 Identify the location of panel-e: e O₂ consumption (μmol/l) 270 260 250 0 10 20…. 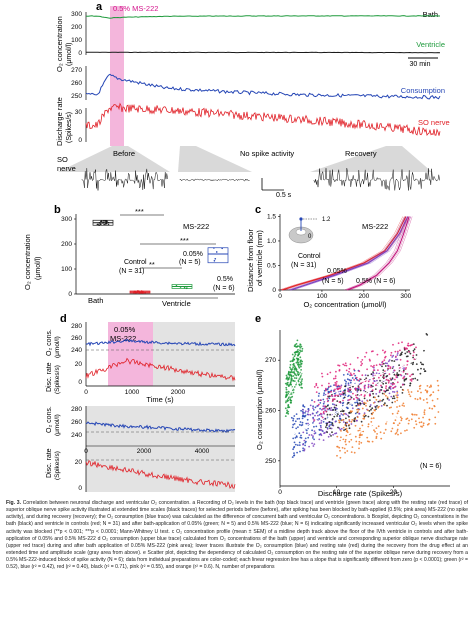
(352, 405).